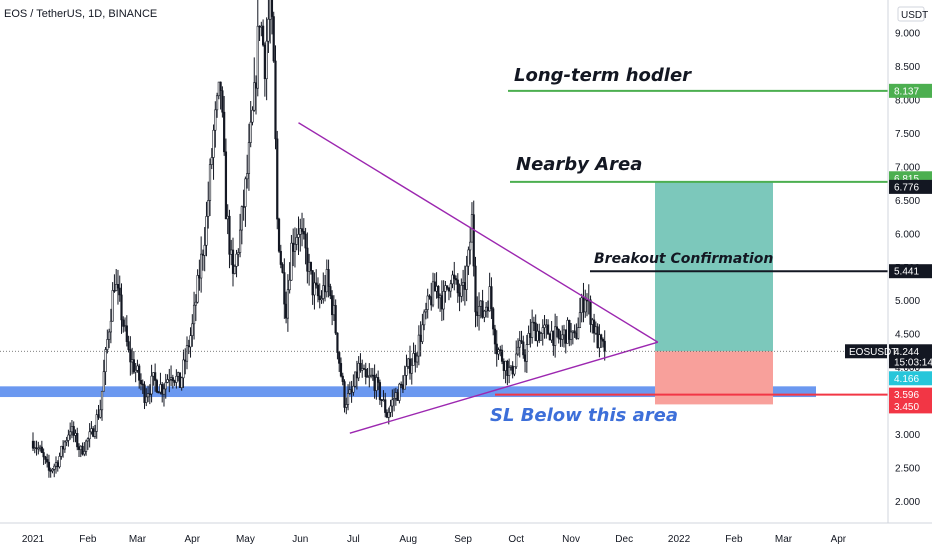  Describe the element at coordinates (907, 201) in the screenshot. I see `y-tick-label: 6.500` at that location.